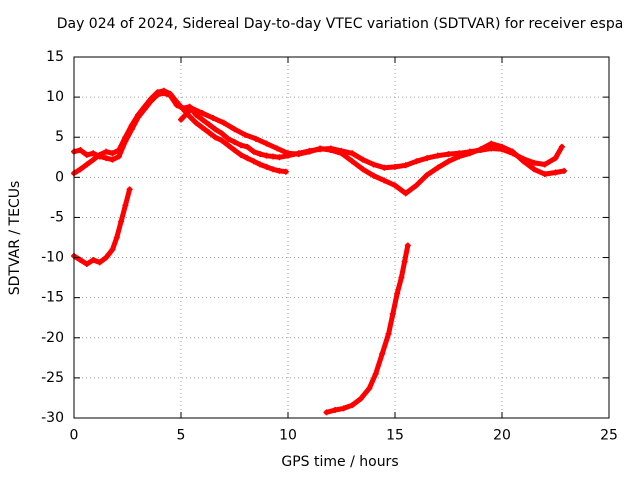  I want to click on y-tick-label: -20, so click(52, 338).